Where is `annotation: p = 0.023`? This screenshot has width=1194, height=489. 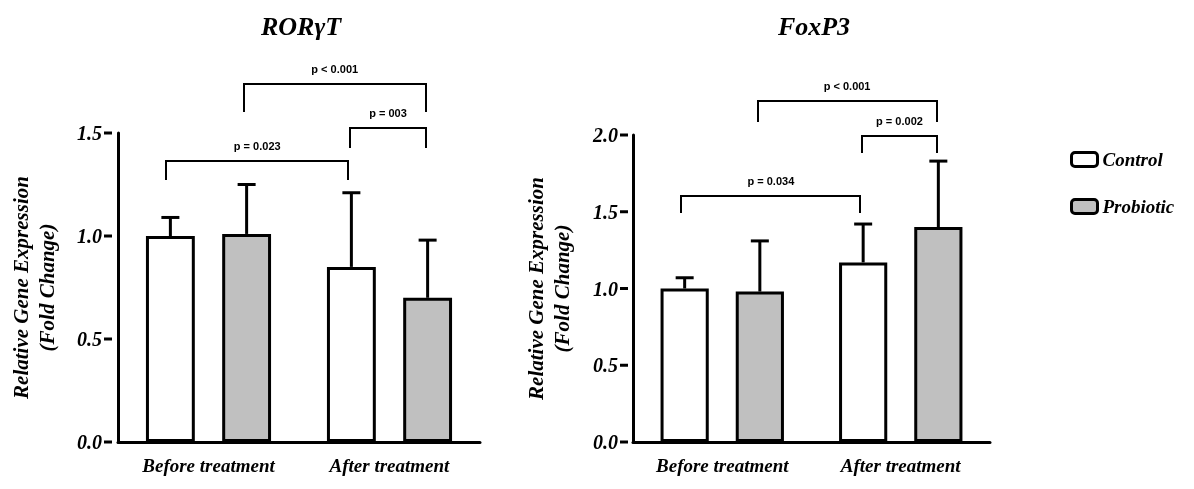 annotation: p = 0.023 is located at coordinates (257, 146).